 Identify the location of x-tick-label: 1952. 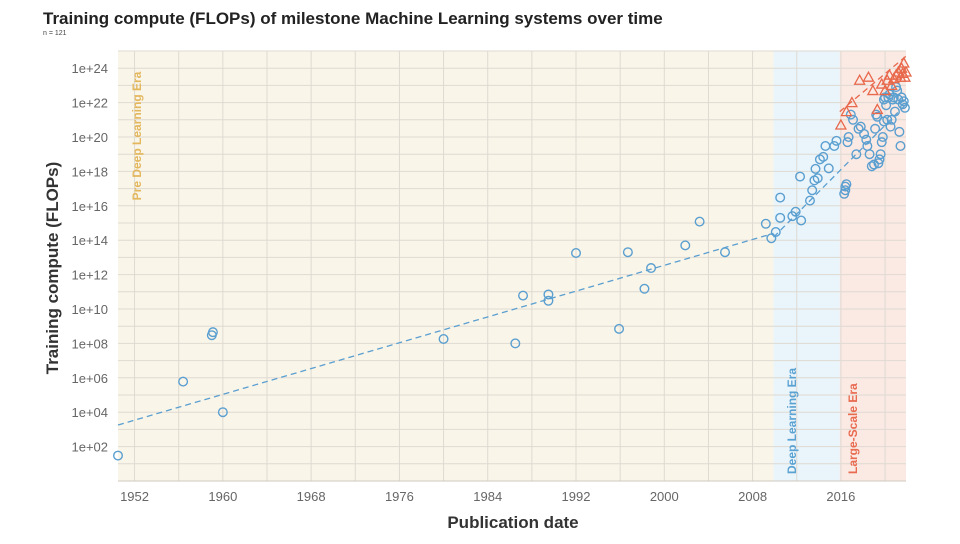
(134, 496).